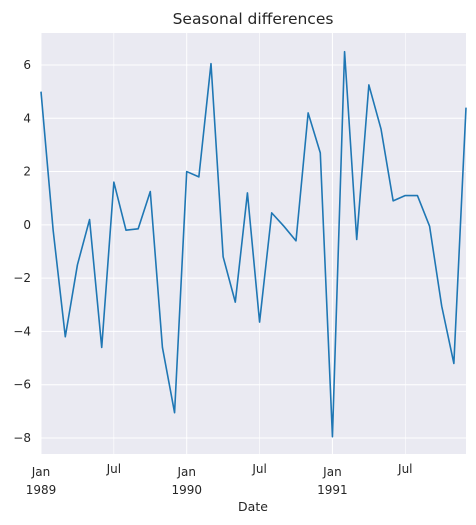 Image resolution: width=476 pixels, height=525 pixels. Describe the element at coordinates (22, 331) in the screenshot. I see `y-tick-label: −4` at that location.